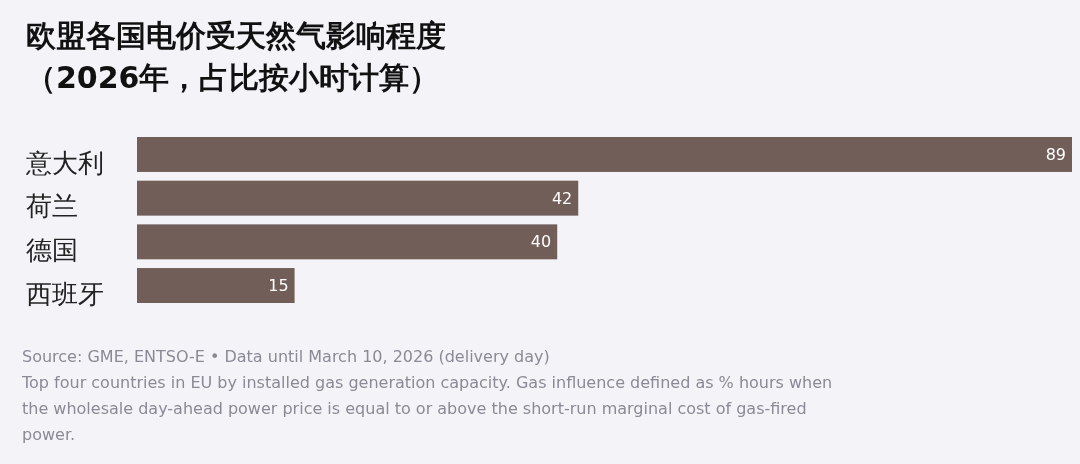  I want to click on data-label: 89, so click(1055, 155).